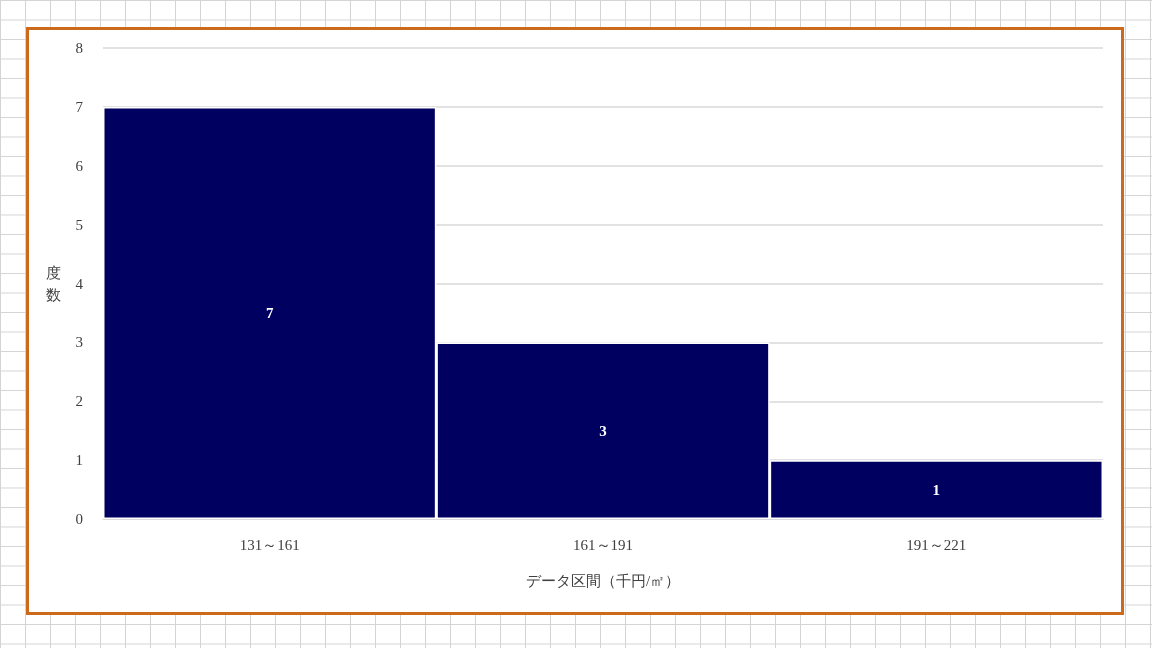  What do you see at coordinates (53, 283) in the screenshot?
I see `y-axis-title: 度数` at bounding box center [53, 283].